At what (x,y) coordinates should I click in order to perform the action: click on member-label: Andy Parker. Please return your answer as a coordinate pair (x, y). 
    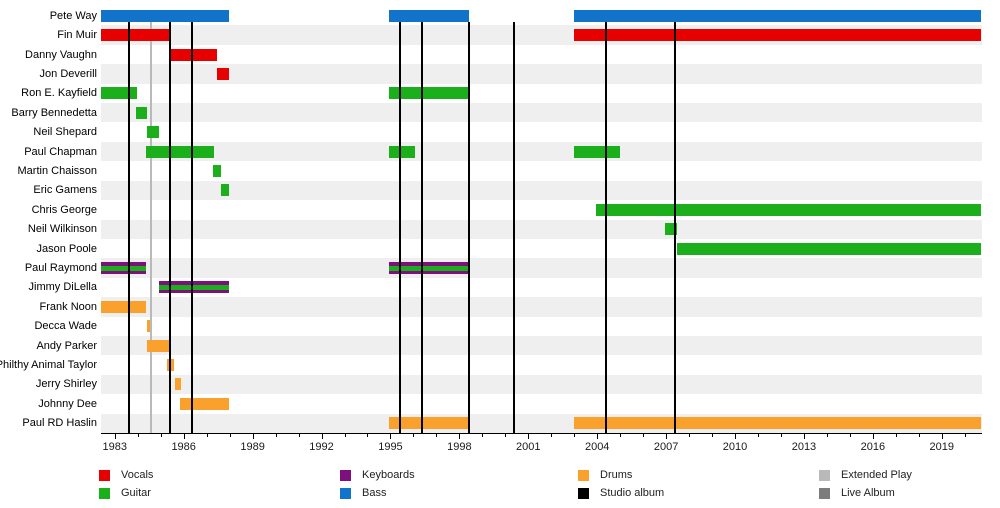
    Looking at the image, I should click on (66, 345).